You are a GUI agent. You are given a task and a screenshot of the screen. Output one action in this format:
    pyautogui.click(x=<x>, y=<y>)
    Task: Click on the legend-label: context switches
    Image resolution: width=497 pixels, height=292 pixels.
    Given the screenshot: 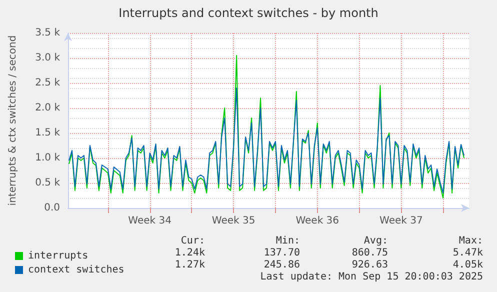 What is the action you would take?
    pyautogui.click(x=76, y=270)
    